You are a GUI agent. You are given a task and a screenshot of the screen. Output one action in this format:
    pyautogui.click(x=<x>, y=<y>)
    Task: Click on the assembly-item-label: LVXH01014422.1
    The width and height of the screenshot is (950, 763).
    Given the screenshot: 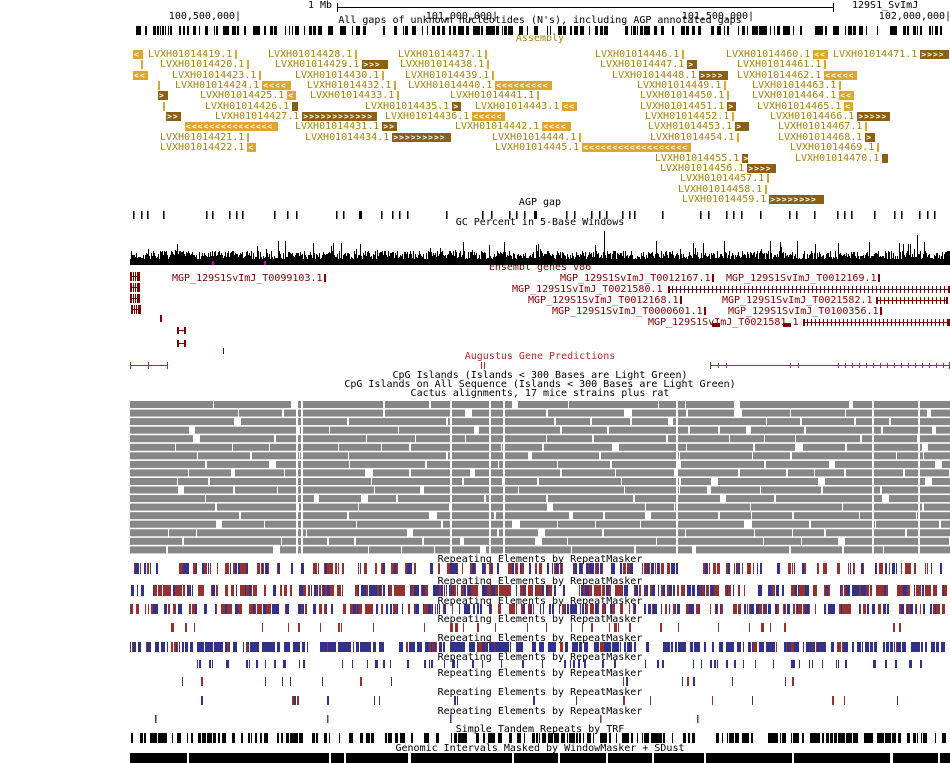 What is the action you would take?
    pyautogui.click(x=202, y=147)
    